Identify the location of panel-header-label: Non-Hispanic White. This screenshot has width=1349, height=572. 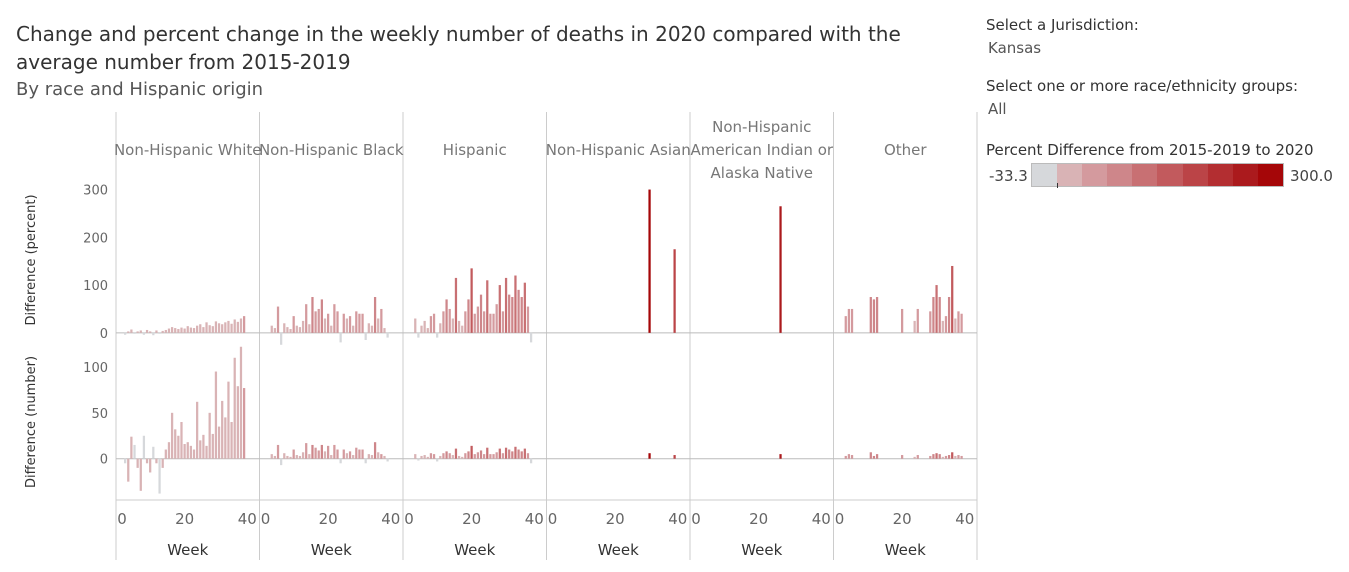
(188, 150).